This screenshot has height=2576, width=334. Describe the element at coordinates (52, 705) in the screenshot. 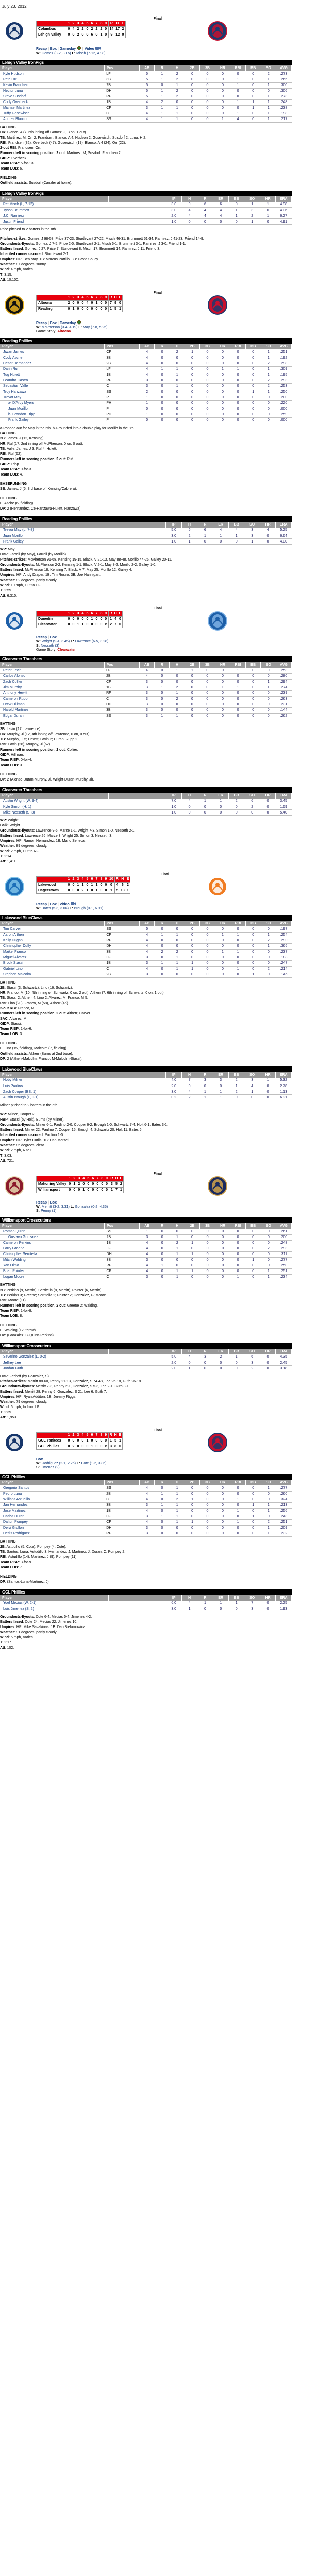

I see `player-name-cell: Drew Hillman` at that location.